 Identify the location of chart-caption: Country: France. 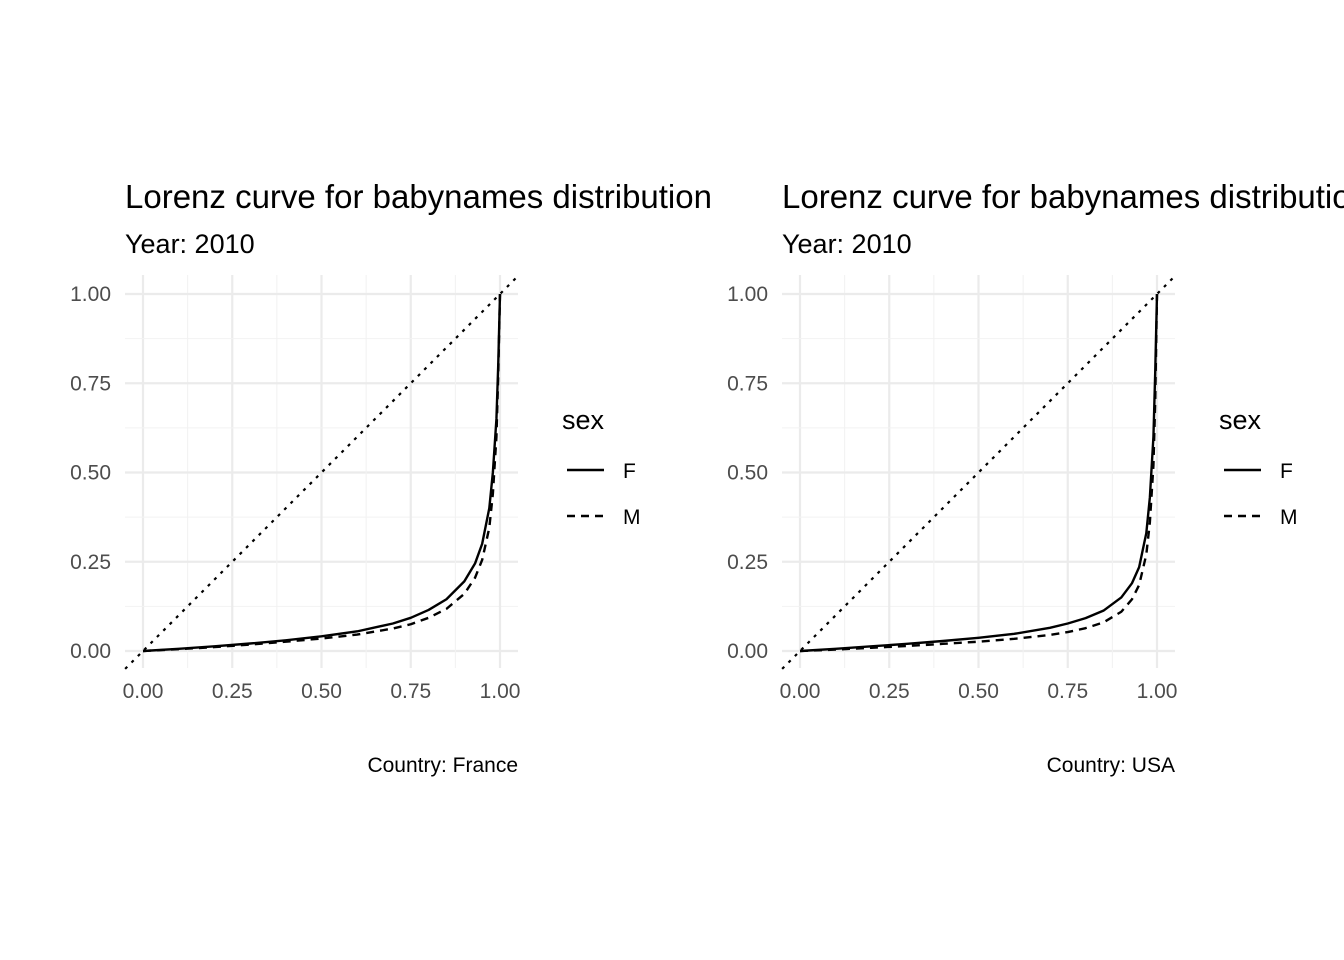
(442, 765).